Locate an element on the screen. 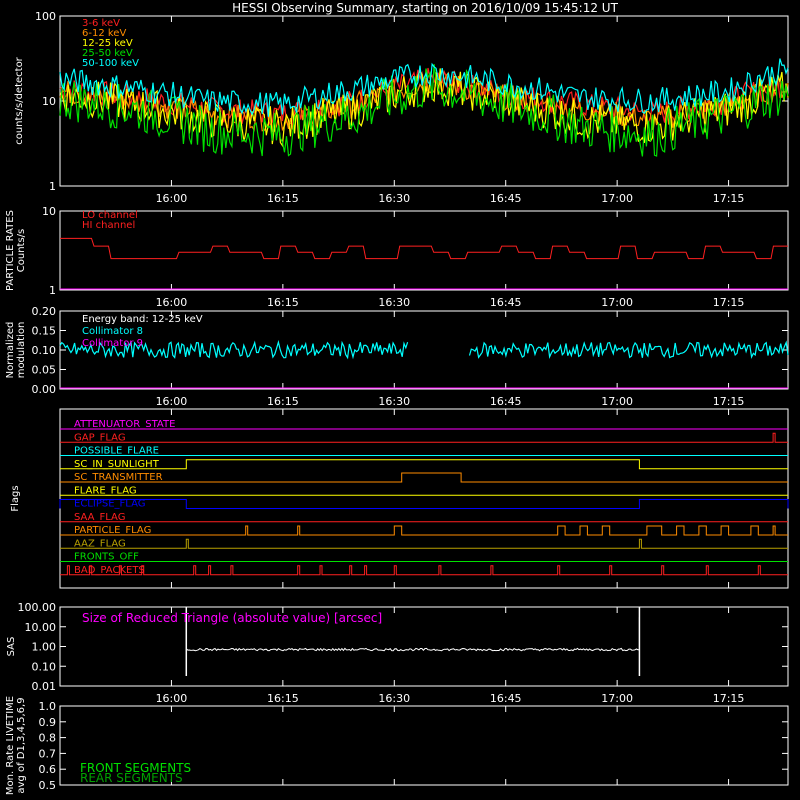 The image size is (800, 800). flag-label: FRONTS_OFF is located at coordinates (106, 557).